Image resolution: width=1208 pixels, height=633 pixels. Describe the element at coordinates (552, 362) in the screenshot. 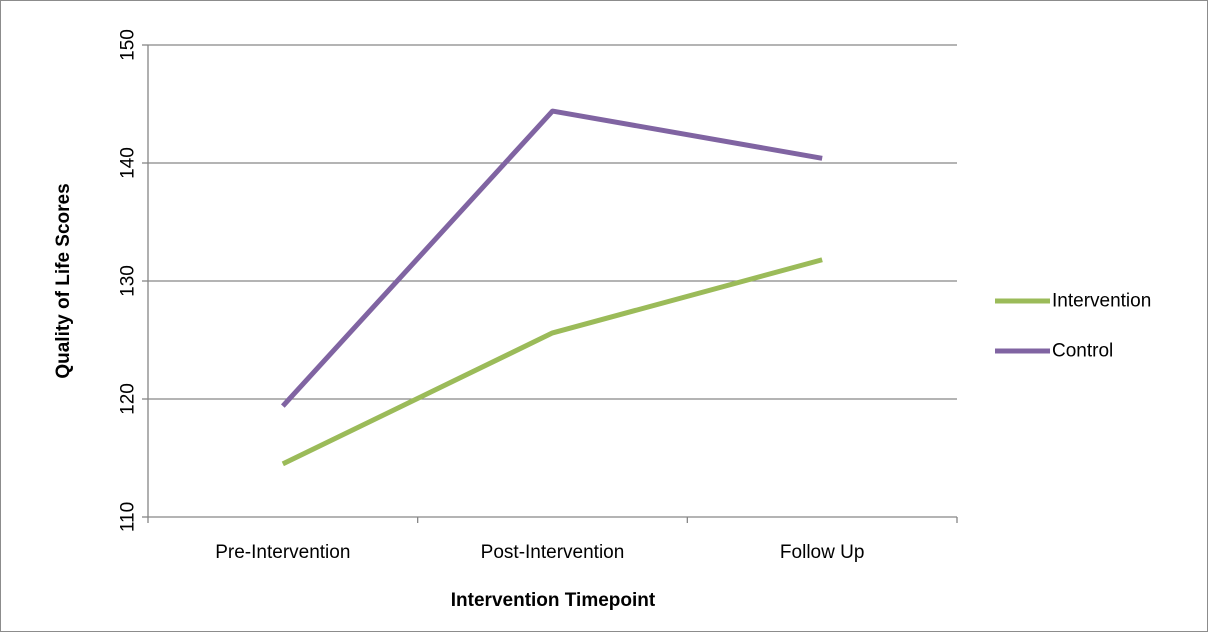

I see `series-line-intervention` at that location.